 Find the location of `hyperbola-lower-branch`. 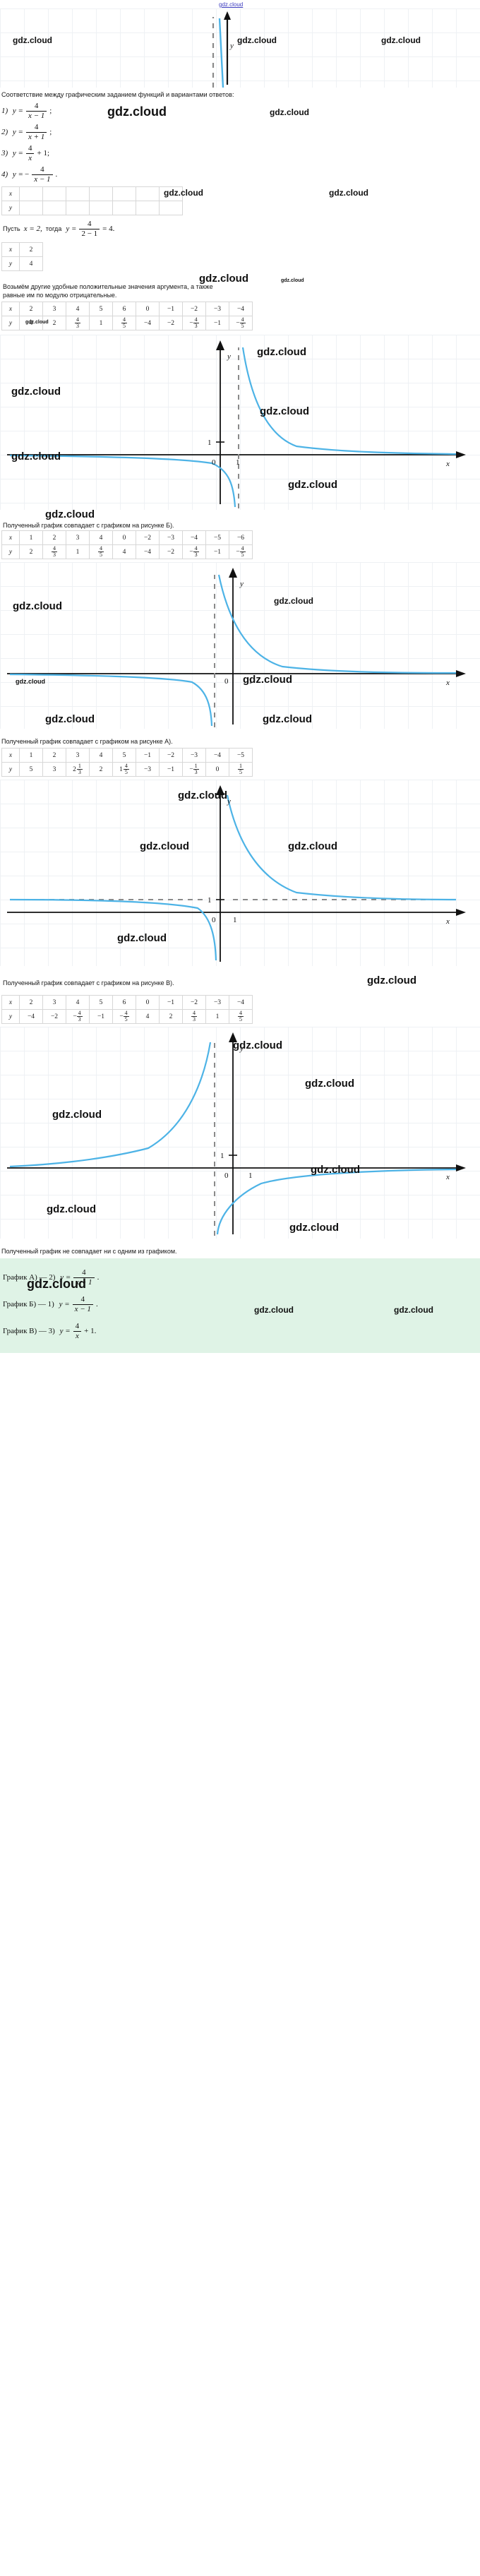

hyperbola-lower-branch is located at coordinates (337, 1201).